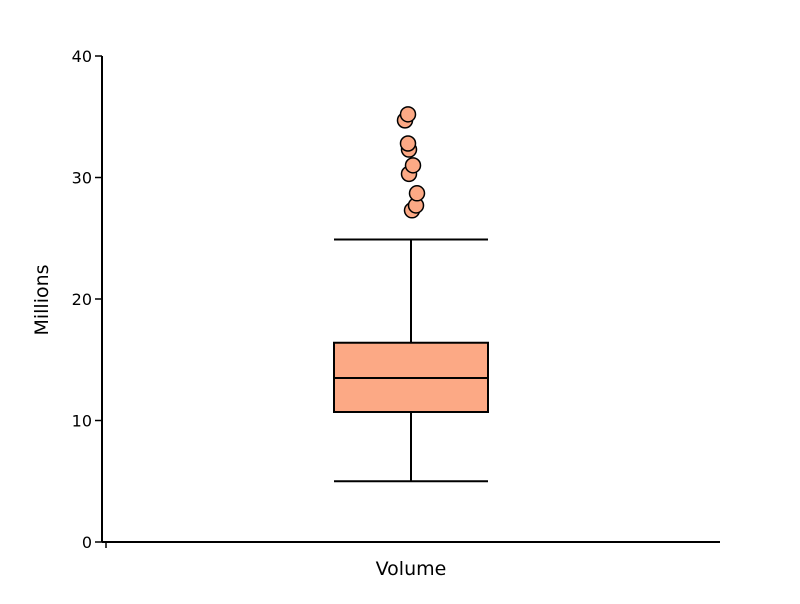  What do you see at coordinates (411, 569) in the screenshot?
I see `x-category-label: Volume` at bounding box center [411, 569].